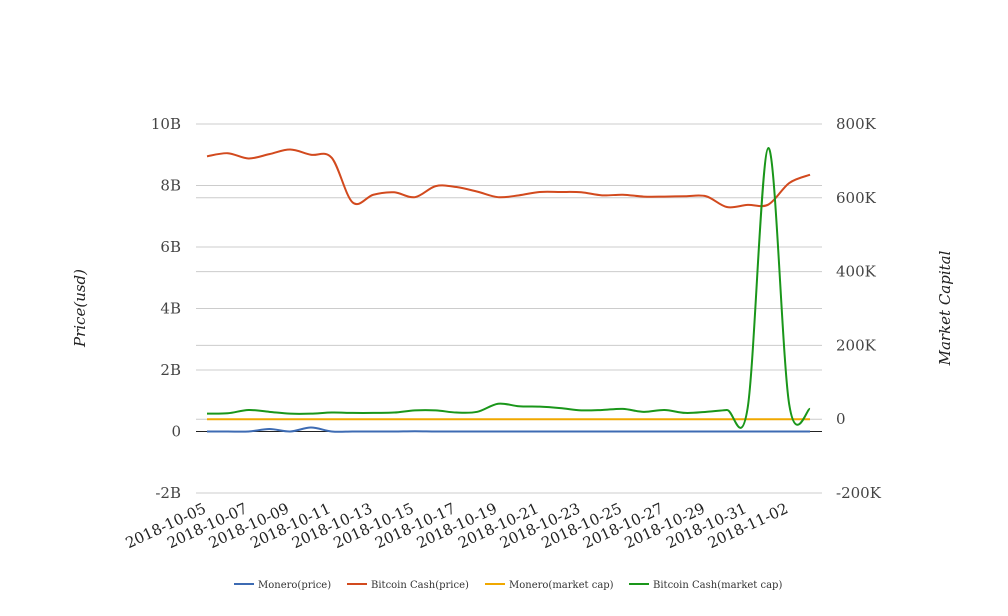 The width and height of the screenshot is (1008, 616). What do you see at coordinates (859, 308) in the screenshot?
I see `right-axis-ticks: 800K 600K 400K 200K 0 -200K` at bounding box center [859, 308].